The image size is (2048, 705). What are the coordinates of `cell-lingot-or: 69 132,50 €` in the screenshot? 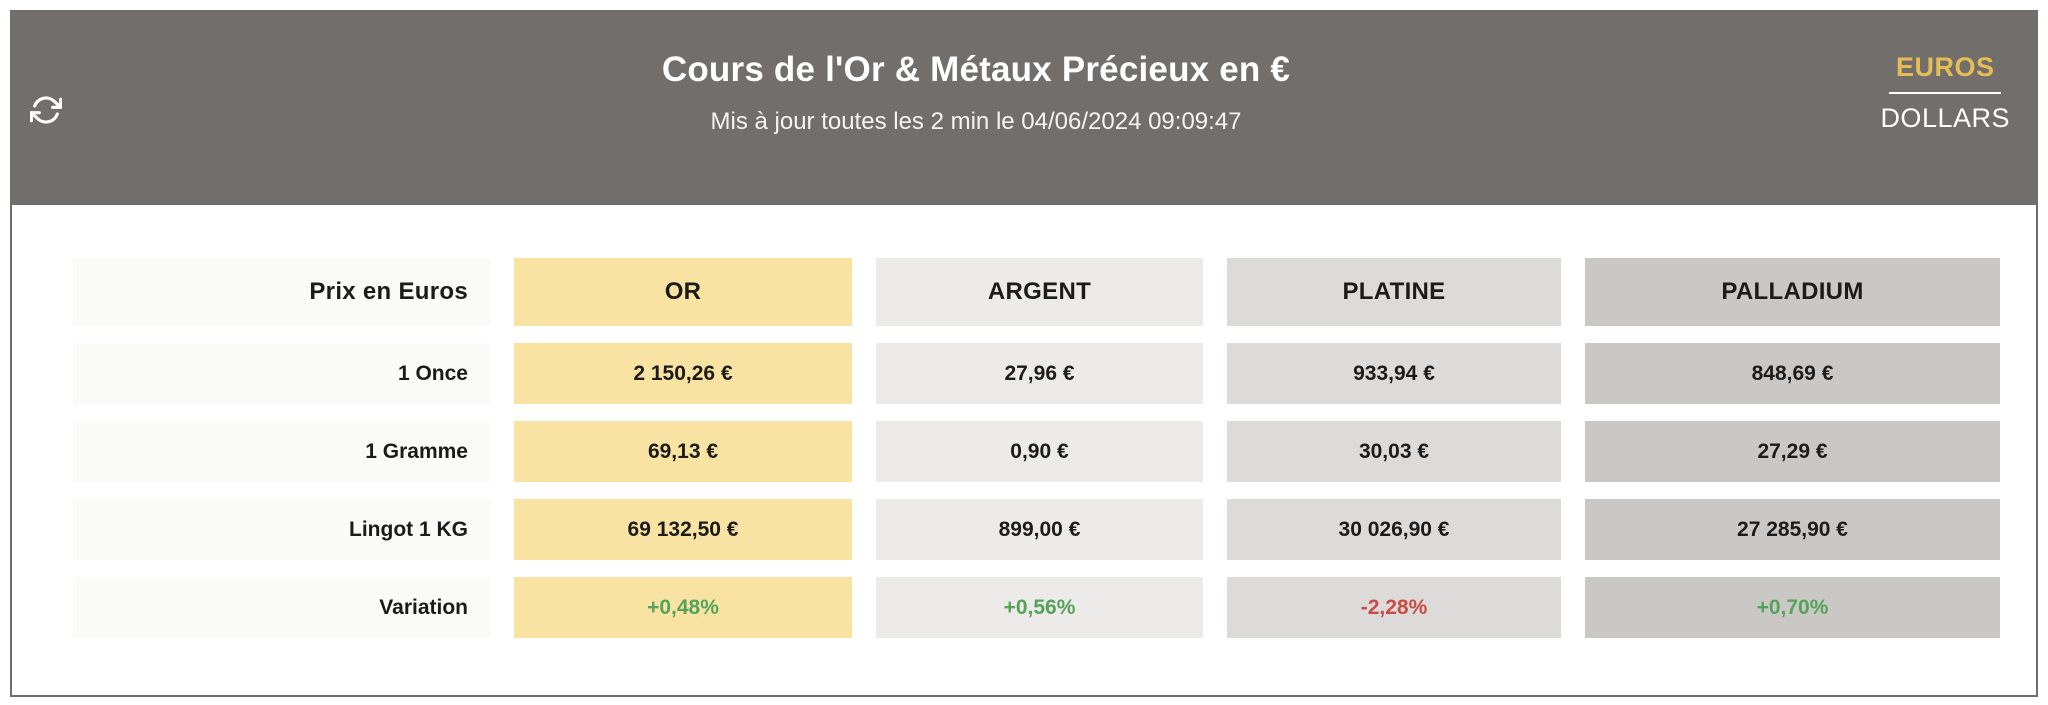 It's located at (683, 529).